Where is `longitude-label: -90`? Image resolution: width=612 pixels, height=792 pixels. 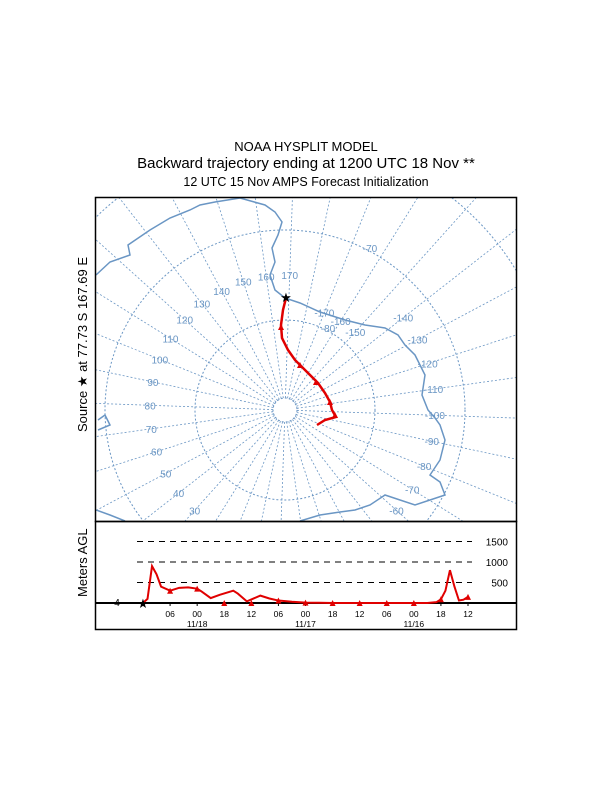
longitude-label: -90 is located at coordinates (431, 442).